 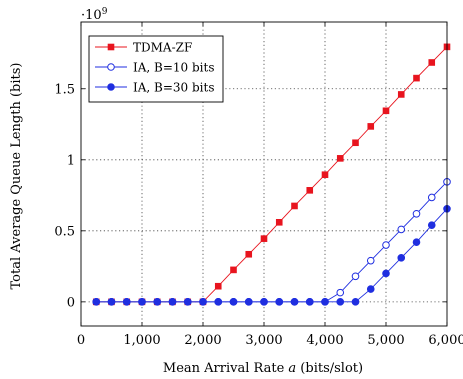 I want to click on y-axis-label: Total Average Queue Length (bits), so click(x=16, y=176).